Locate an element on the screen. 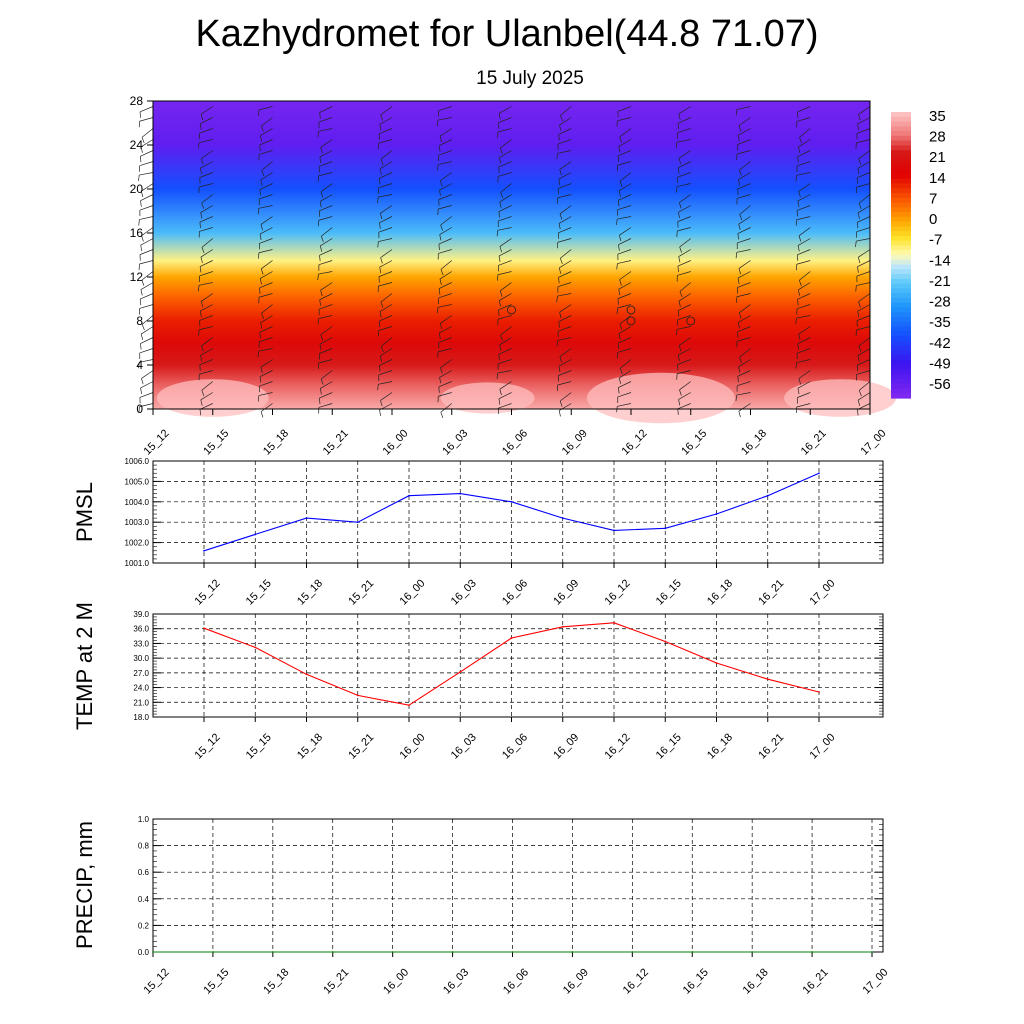  x-tick-label: 16_03 is located at coordinates (464, 592).